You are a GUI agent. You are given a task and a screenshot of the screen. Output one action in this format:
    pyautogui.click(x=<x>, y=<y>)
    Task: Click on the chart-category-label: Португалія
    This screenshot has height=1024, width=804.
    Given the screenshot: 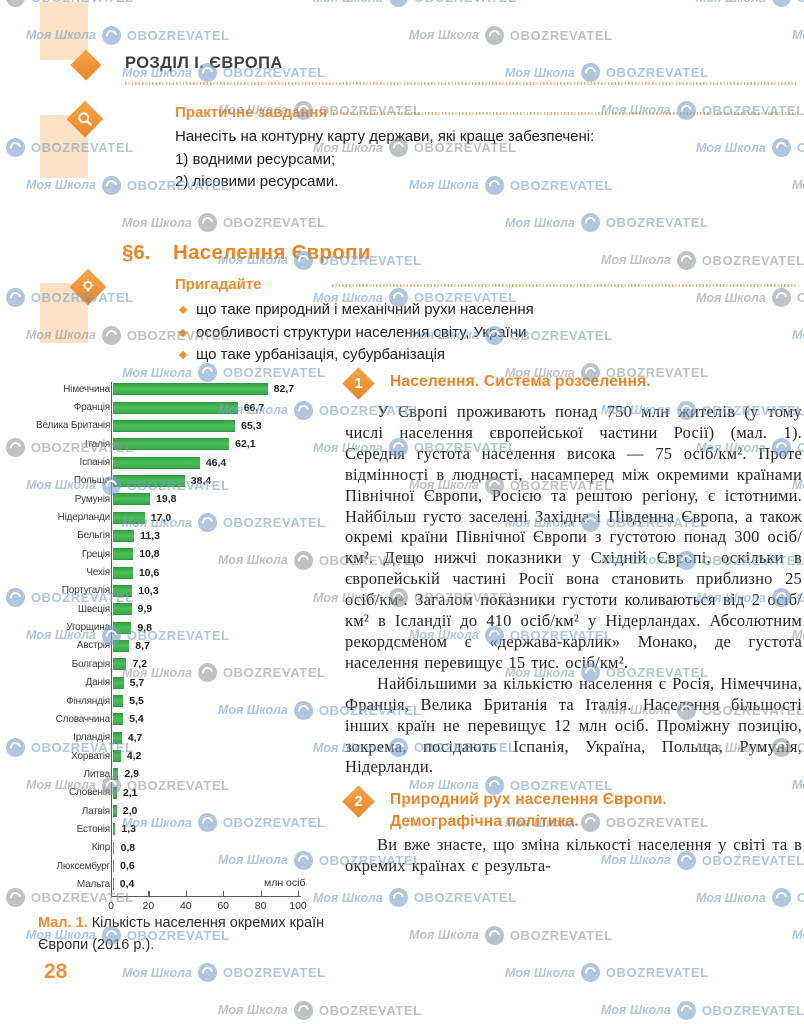 What is the action you would take?
    pyautogui.click(x=85, y=591)
    